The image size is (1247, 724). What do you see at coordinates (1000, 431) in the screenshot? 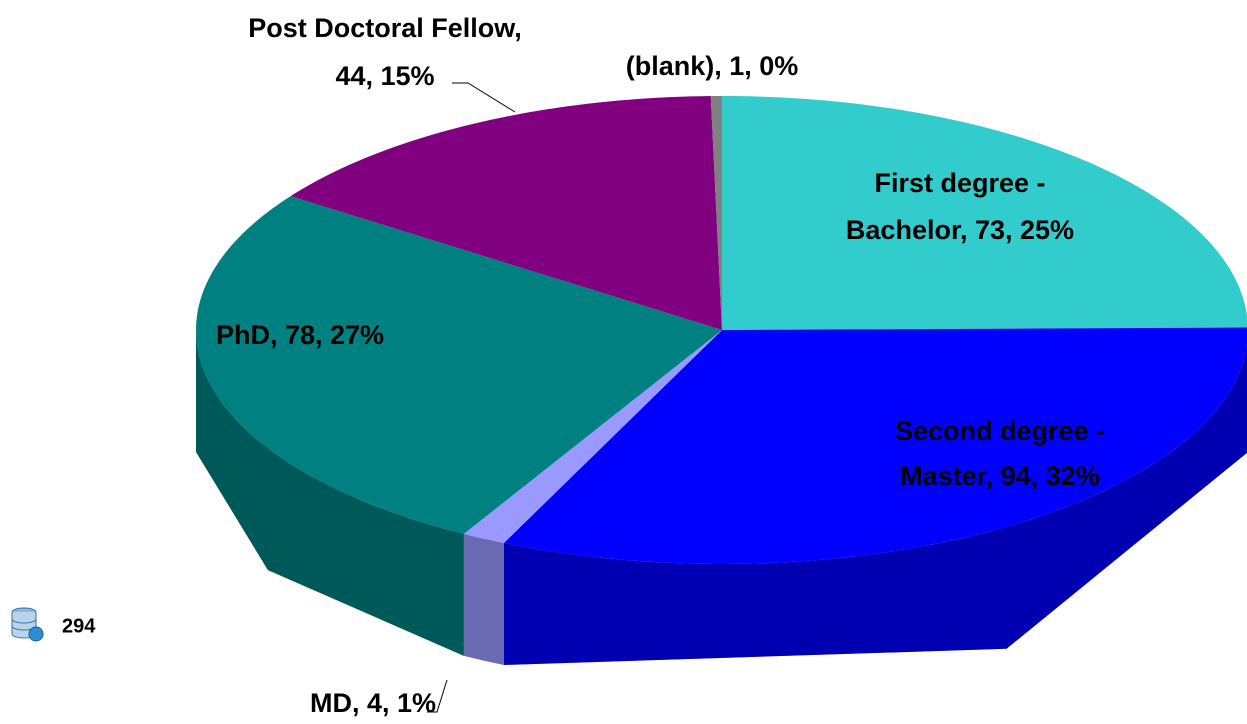
I see `data-label: Second degree -` at bounding box center [1000, 431].